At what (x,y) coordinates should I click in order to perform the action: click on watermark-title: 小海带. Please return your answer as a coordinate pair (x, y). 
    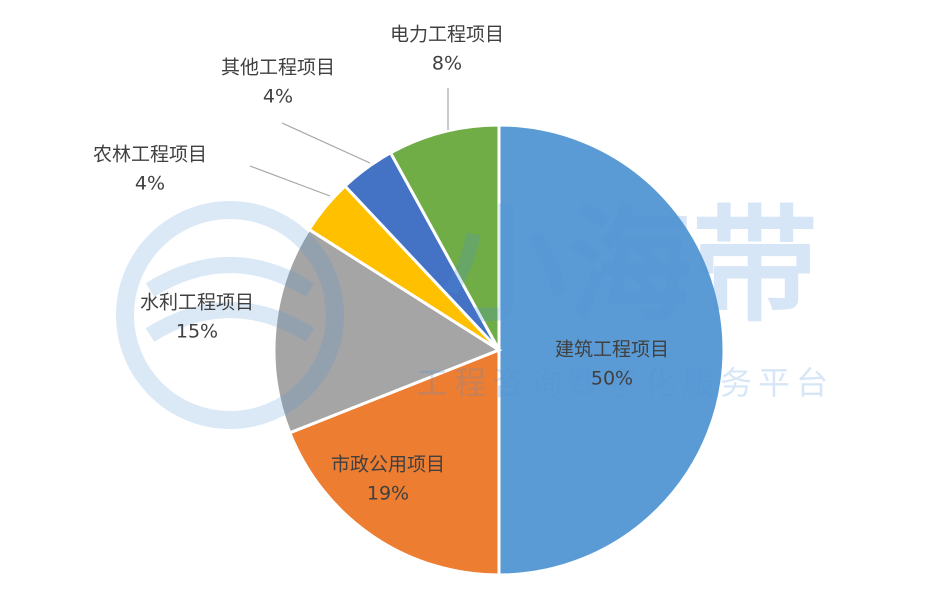
    Looking at the image, I should click on (630, 266).